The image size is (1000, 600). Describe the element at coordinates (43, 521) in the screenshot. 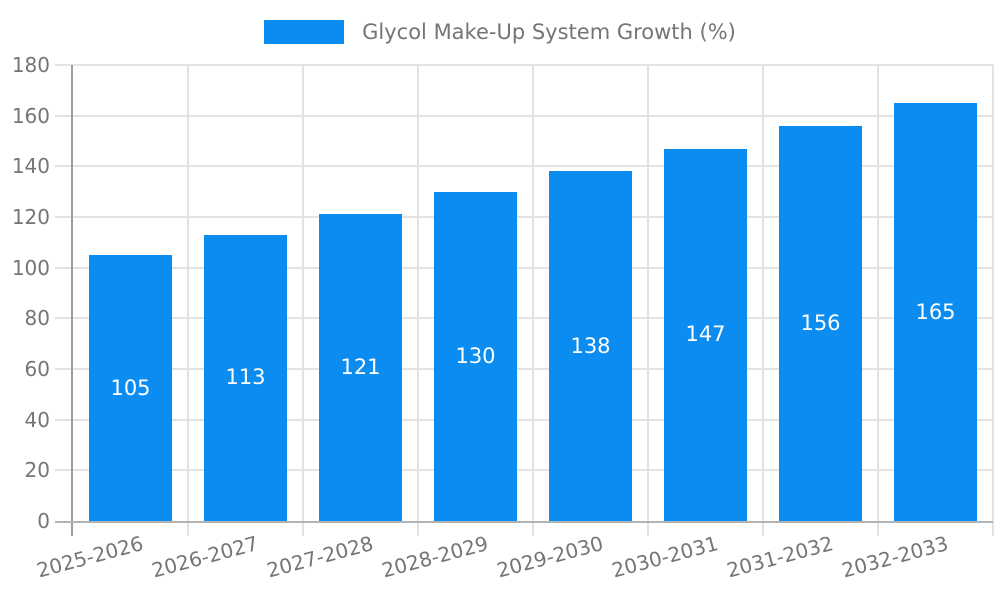

I see `y-tick-label: 0` at that location.